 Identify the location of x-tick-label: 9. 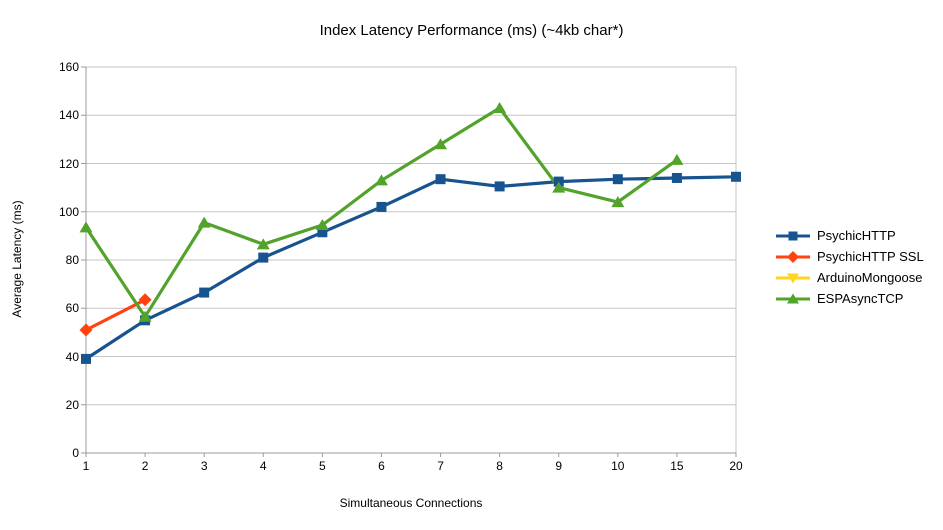
(559, 466).